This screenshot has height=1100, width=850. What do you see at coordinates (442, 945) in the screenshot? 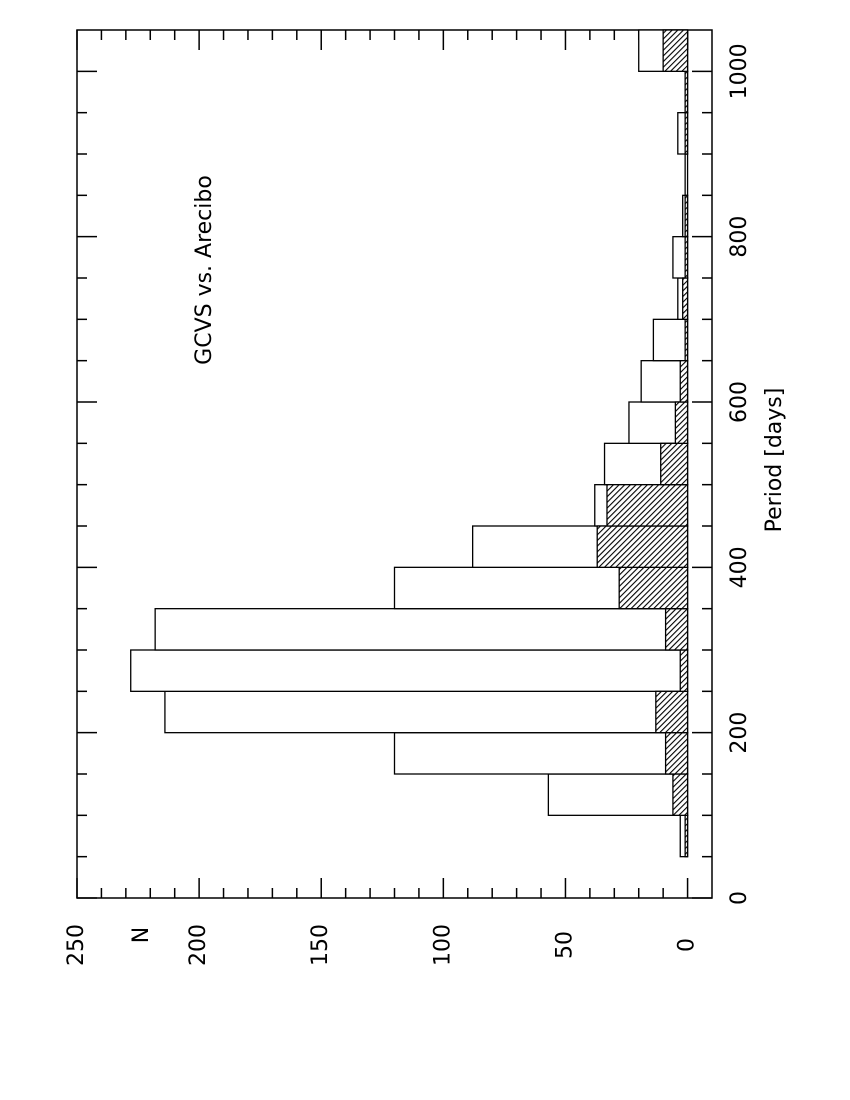
I see `y-tick-label: 100` at bounding box center [442, 945].